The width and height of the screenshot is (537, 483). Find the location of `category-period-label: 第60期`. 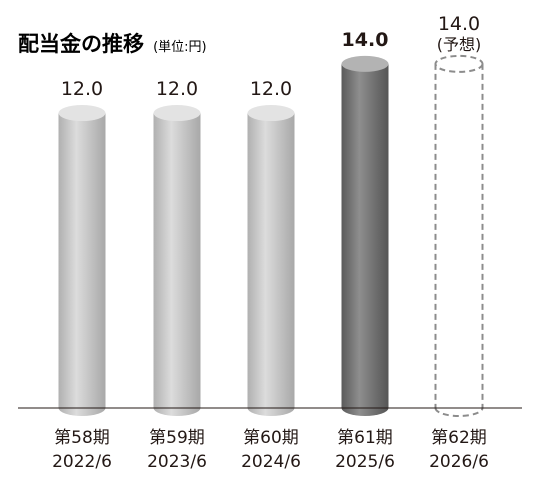

category-period-label: 第60期 is located at coordinates (271, 438).